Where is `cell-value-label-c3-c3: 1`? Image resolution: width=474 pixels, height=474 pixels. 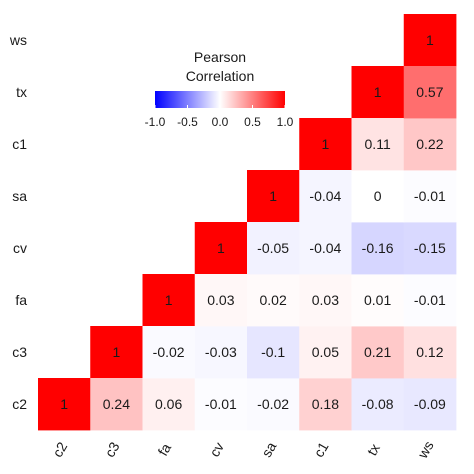
cell-value-label-c3-c3: 1 is located at coordinates (116, 352).